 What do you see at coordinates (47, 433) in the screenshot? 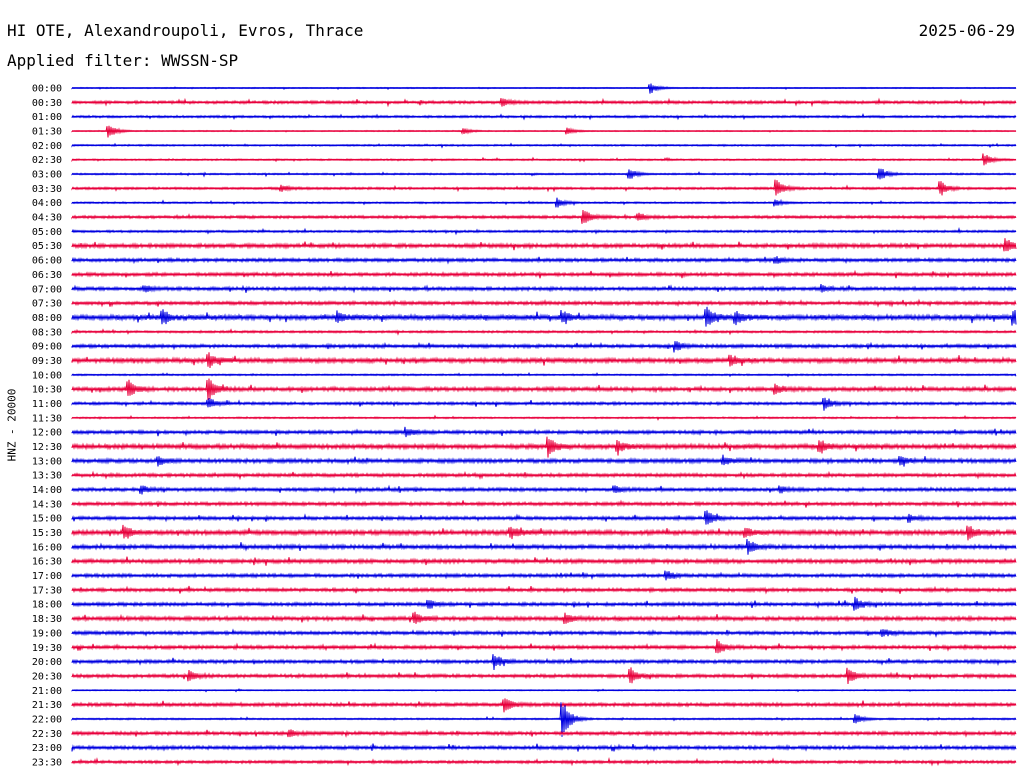
I see `time-label: 12:00` at bounding box center [47, 433].